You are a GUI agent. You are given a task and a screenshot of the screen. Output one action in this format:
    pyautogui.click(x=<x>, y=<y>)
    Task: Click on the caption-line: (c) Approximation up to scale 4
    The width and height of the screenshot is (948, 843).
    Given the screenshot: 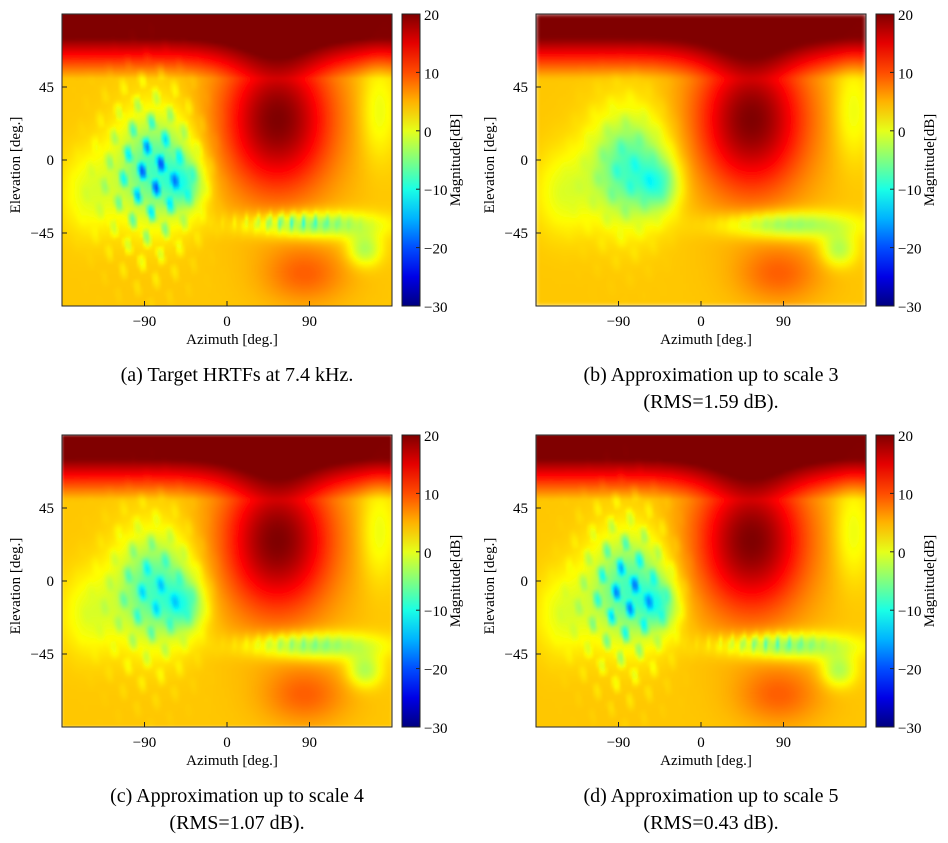 What is the action you would take?
    pyautogui.click(x=237, y=796)
    